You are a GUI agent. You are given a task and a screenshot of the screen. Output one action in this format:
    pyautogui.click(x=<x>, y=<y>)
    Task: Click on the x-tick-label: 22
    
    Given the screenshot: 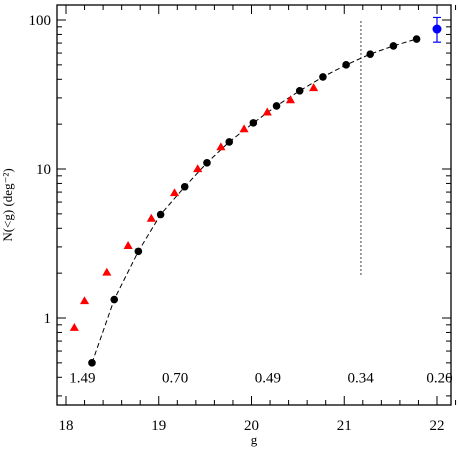 What is the action you would take?
    pyautogui.click(x=437, y=426)
    